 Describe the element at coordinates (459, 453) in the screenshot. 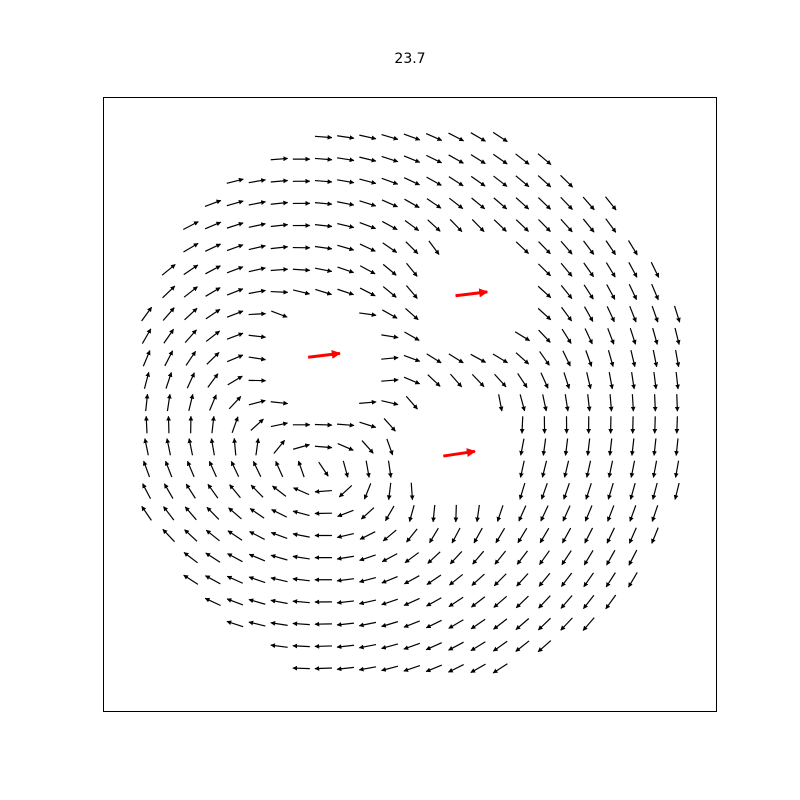

I see `source-arrow` at that location.